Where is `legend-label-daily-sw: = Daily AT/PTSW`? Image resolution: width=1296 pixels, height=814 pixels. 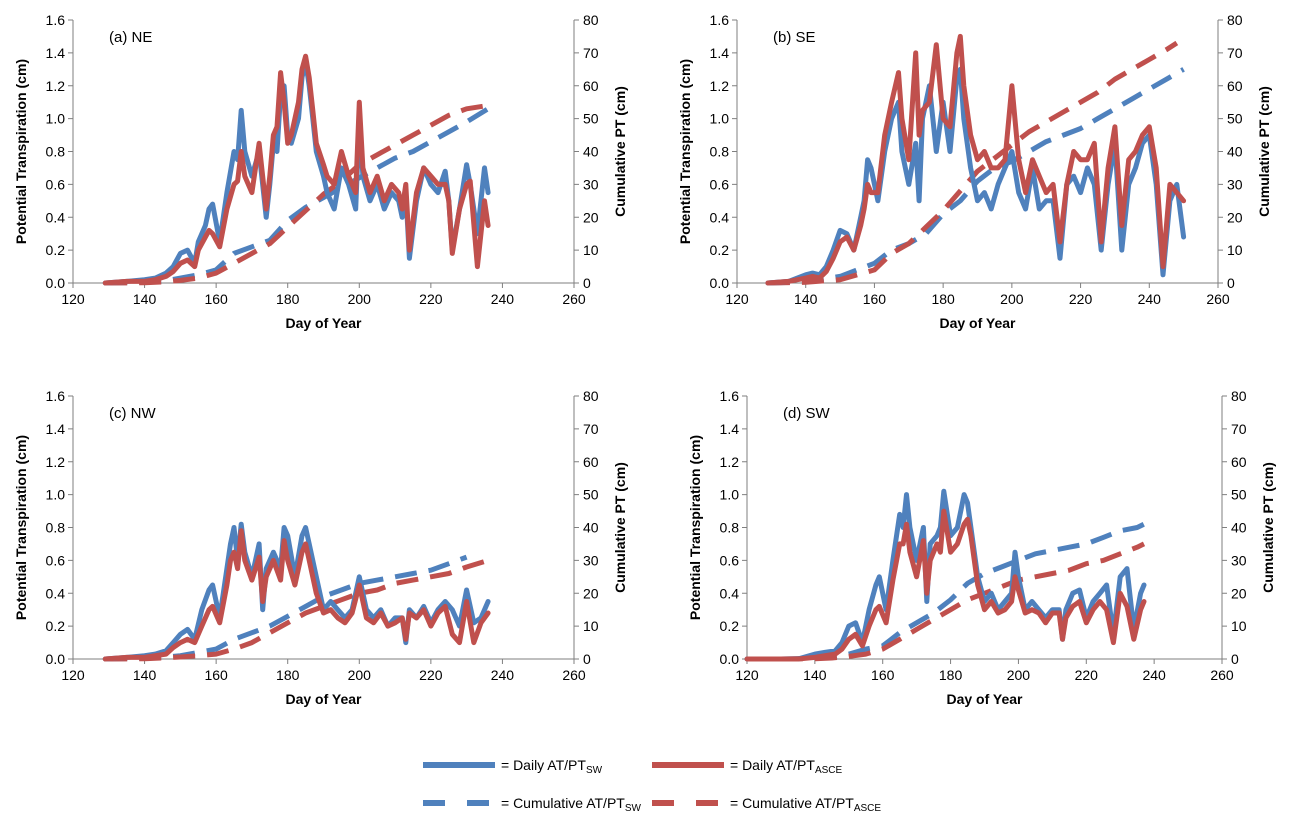 legend-label-daily-sw: = Daily AT/PTSW is located at coordinates (552, 766).